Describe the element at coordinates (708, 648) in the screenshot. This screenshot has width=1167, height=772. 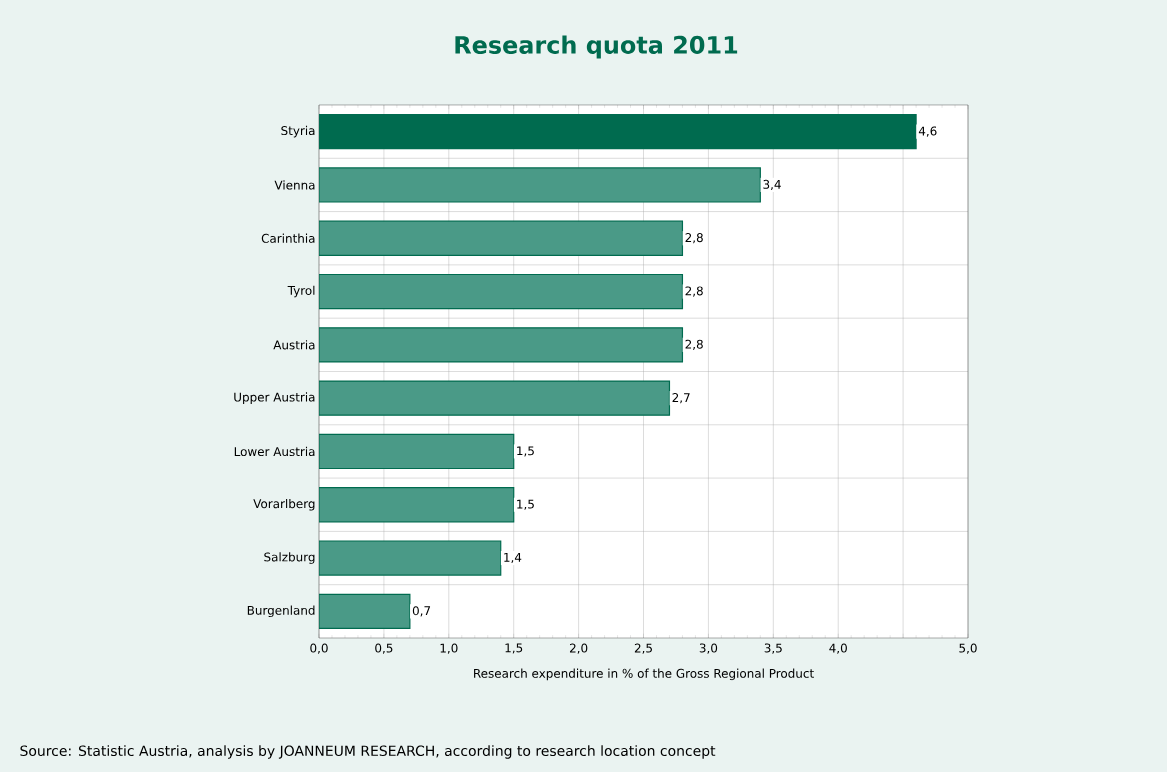
I see `x-tick-label: 3,0` at that location.